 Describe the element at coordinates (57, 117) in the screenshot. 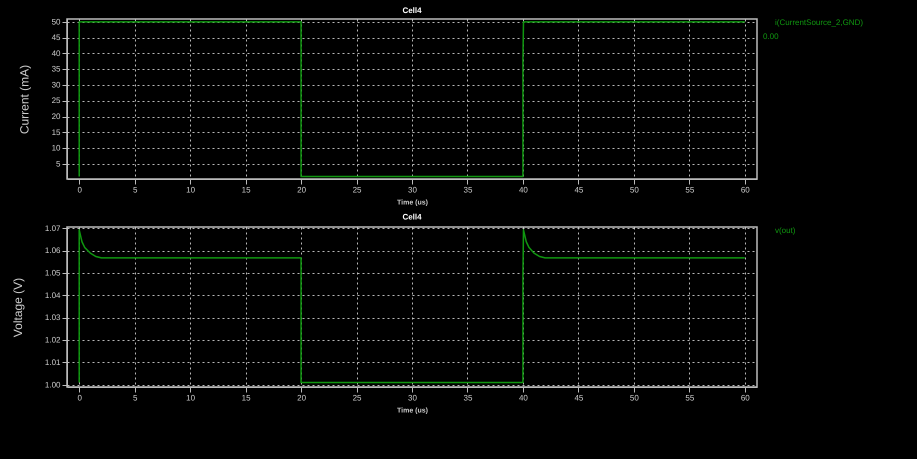

I see `y-tick-label: 20` at that location.